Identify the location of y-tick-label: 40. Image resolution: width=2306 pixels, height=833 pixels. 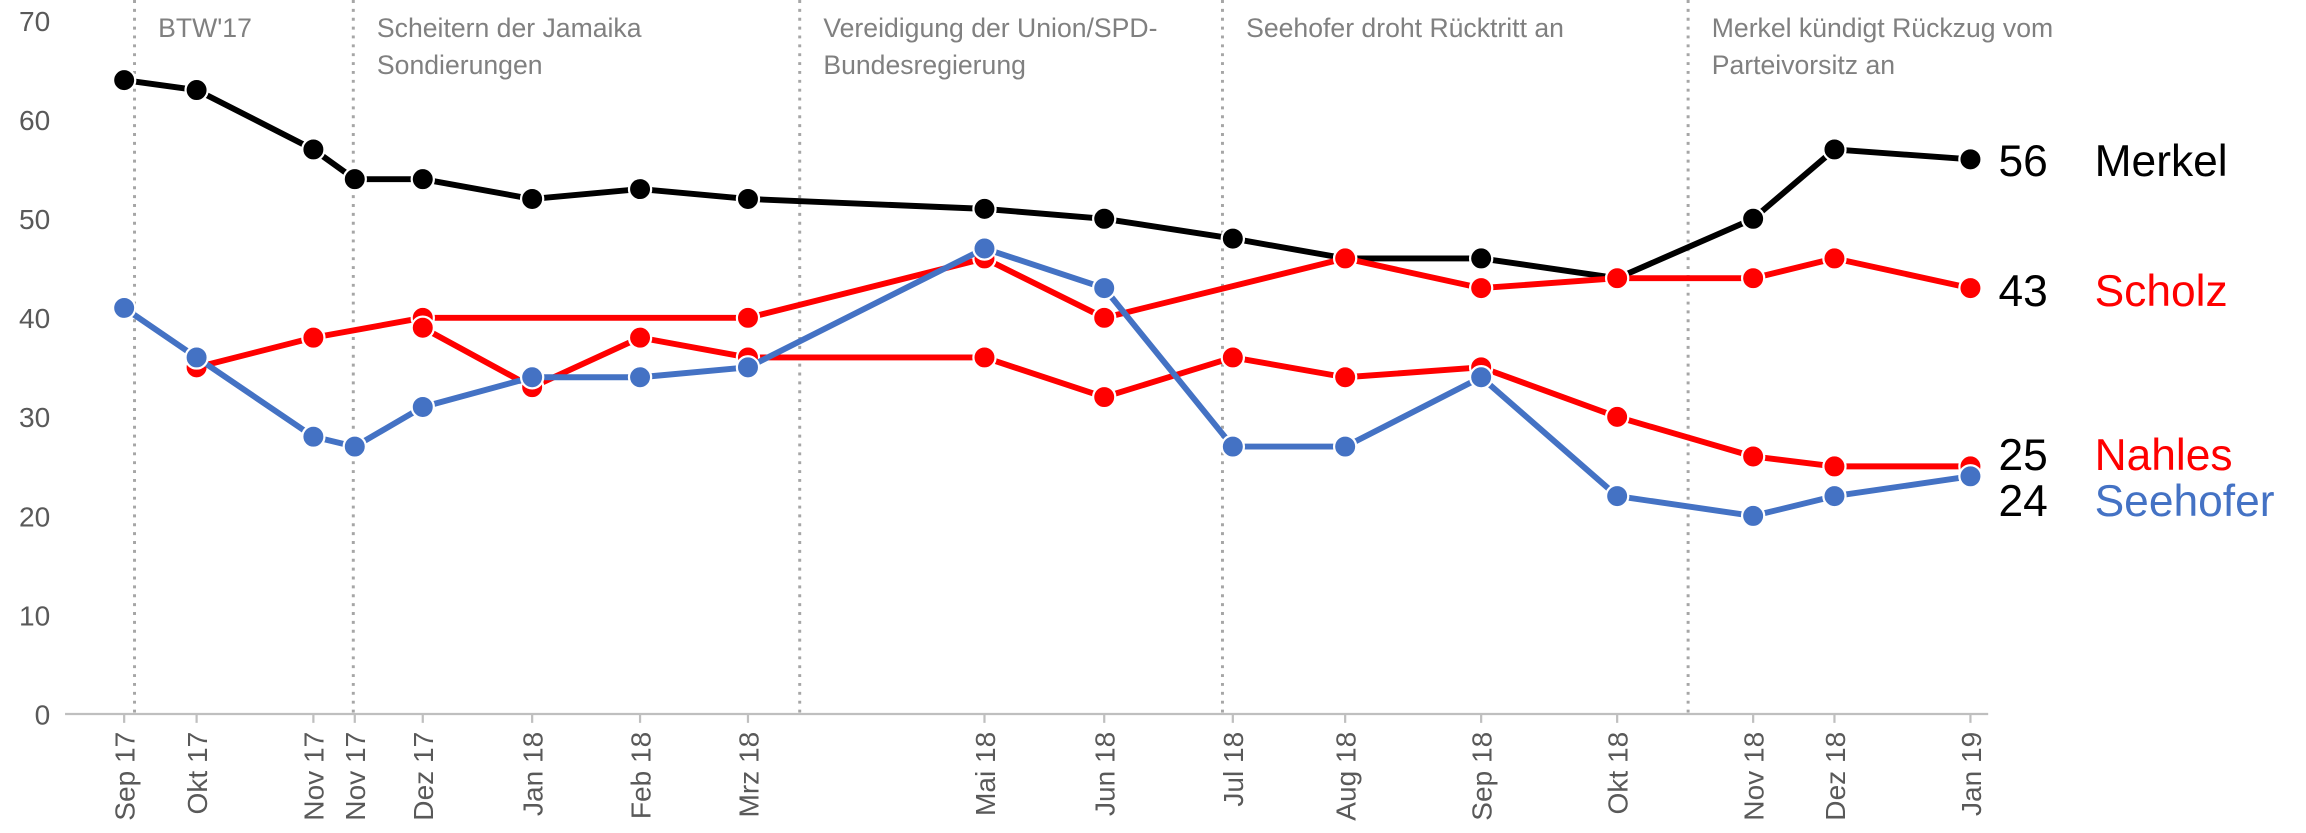
(34, 318).